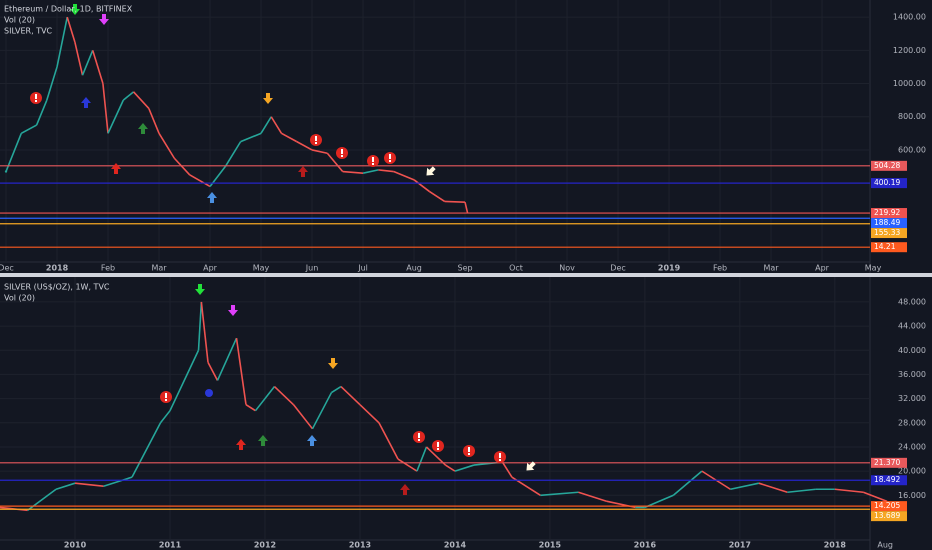 The image size is (932, 550). What do you see at coordinates (835, 545) in the screenshot?
I see `x-tick-label: 2018` at bounding box center [835, 545].